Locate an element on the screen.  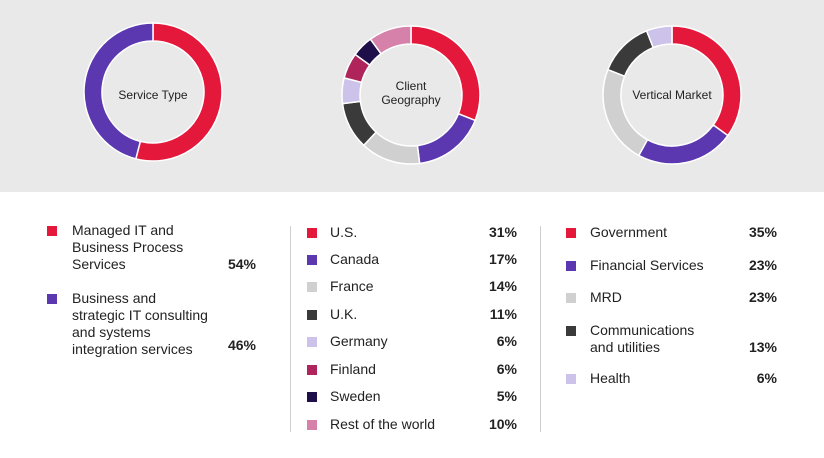
legend-label: Health is located at coordinates (610, 378).